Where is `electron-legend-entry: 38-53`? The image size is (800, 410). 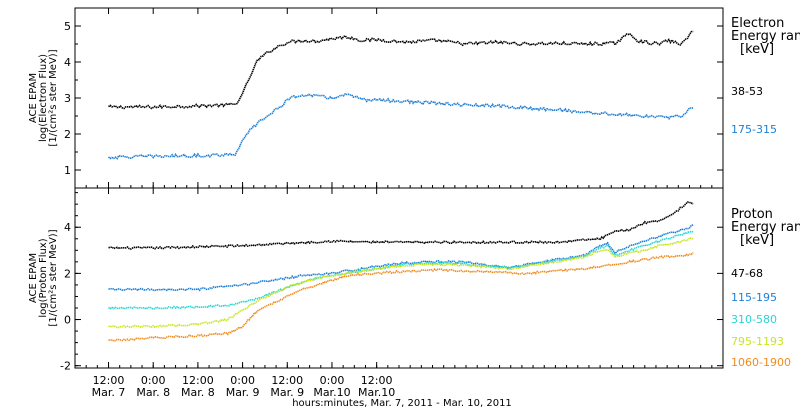
electron-legend-entry: 38-53 is located at coordinates (747, 91).